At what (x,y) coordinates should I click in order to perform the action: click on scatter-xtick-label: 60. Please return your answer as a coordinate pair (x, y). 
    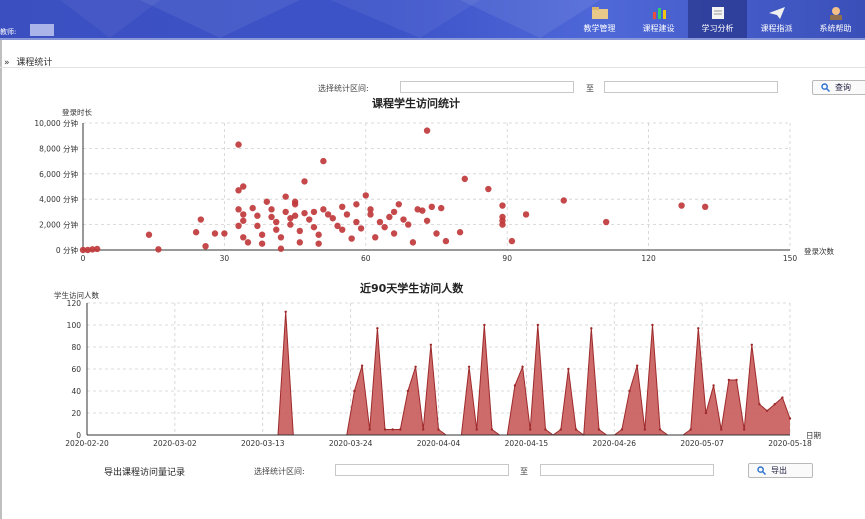
    Looking at the image, I should click on (366, 258).